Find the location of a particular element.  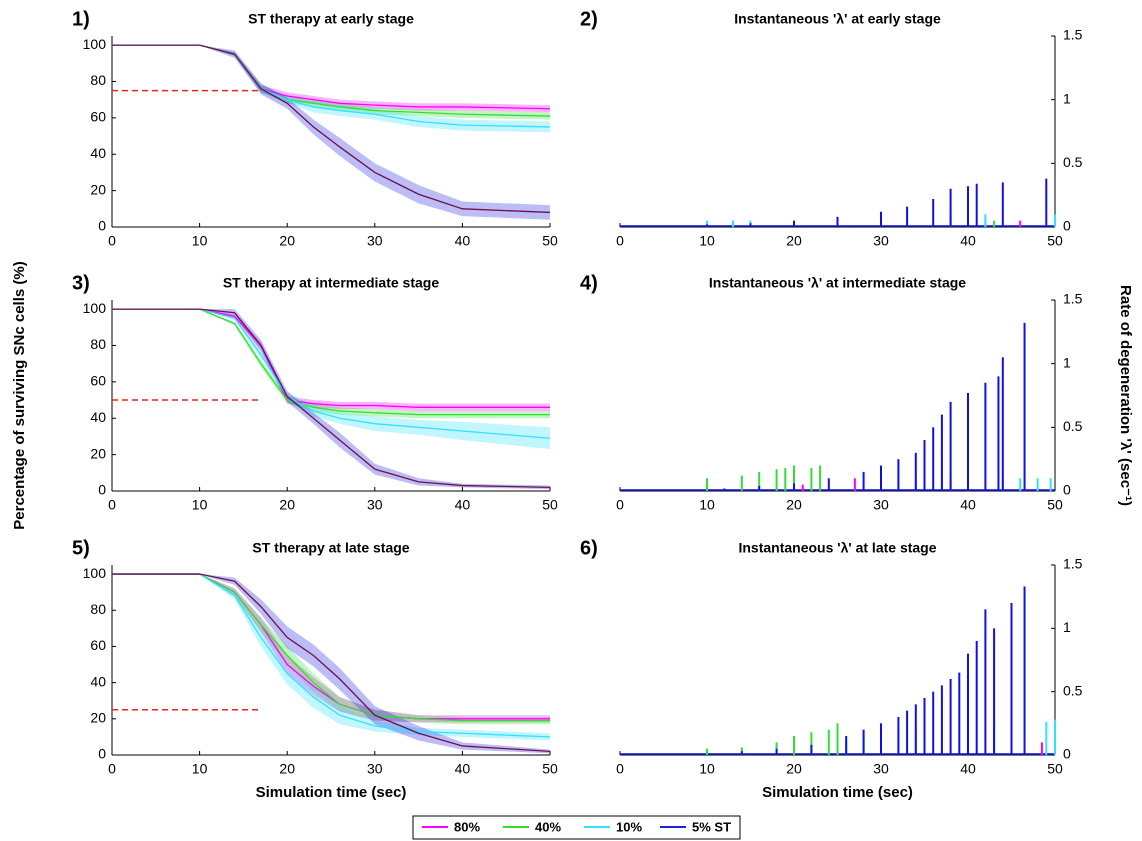

legend: 80% 40% 10% 5% ST is located at coordinates (576, 826).